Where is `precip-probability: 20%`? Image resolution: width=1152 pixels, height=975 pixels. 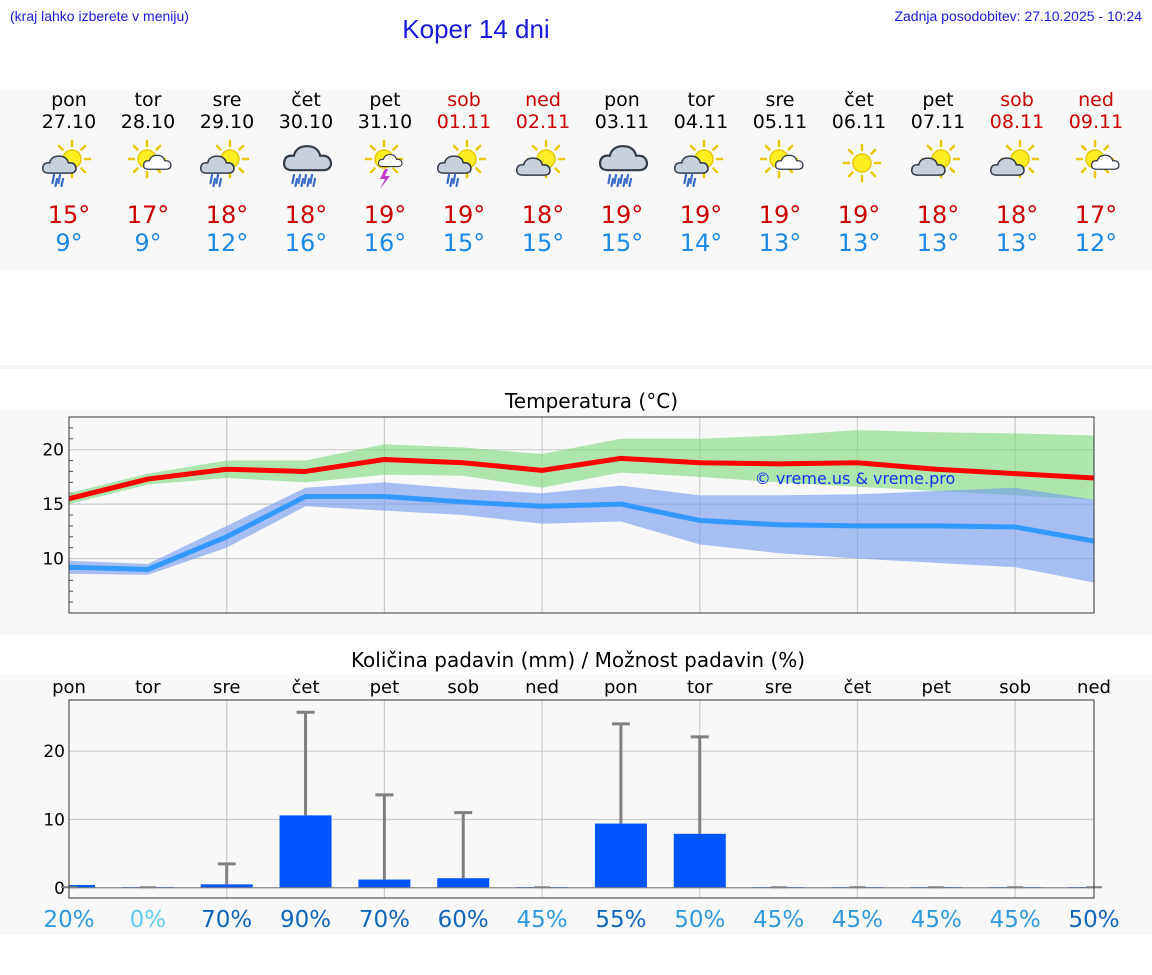
precip-probability: 20% is located at coordinates (68, 920).